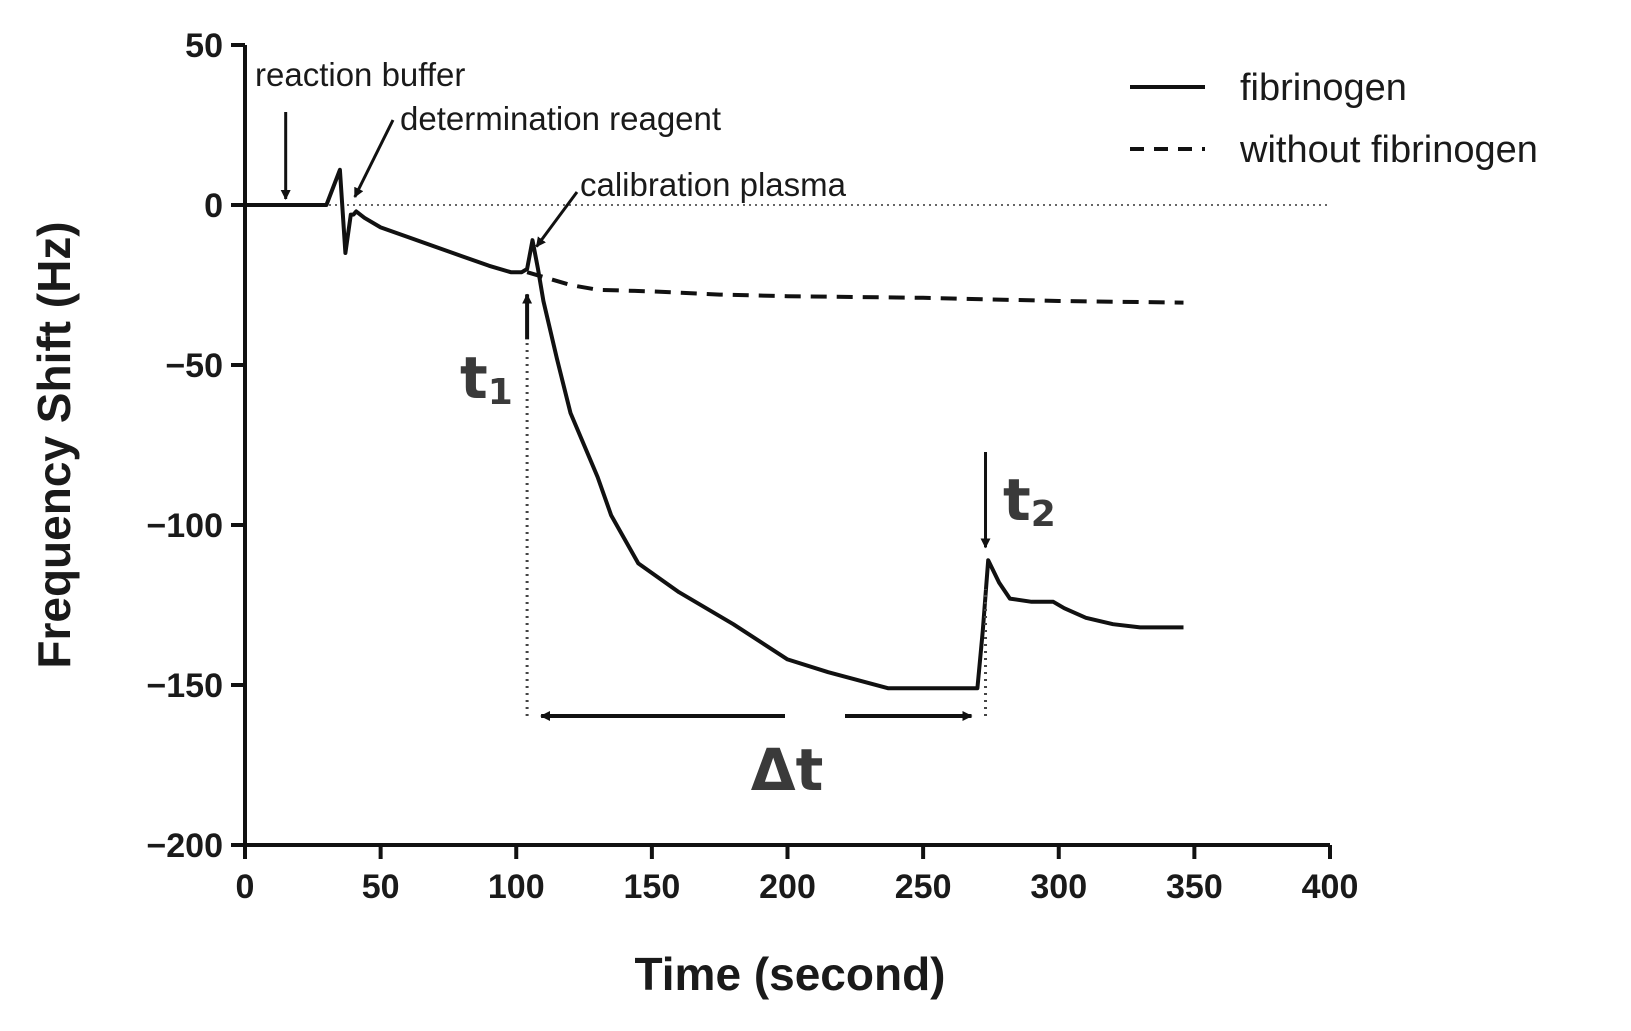 This screenshot has height=1031, width=1631. What do you see at coordinates (1323, 88) in the screenshot?
I see `legend-label: fibrinogen` at bounding box center [1323, 88].